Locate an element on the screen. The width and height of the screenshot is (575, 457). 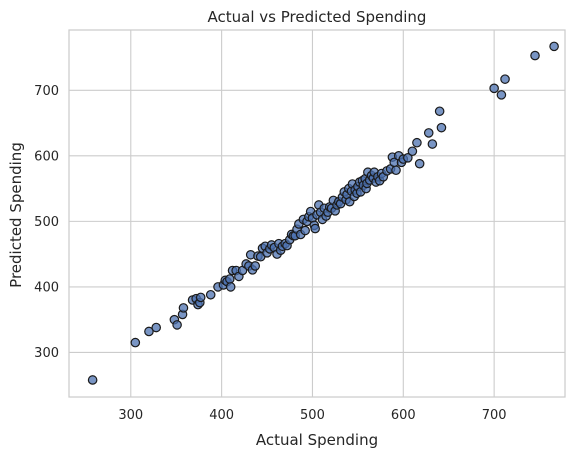
chart-title: Actual vs Predicted Spending is located at coordinates (317, 17).